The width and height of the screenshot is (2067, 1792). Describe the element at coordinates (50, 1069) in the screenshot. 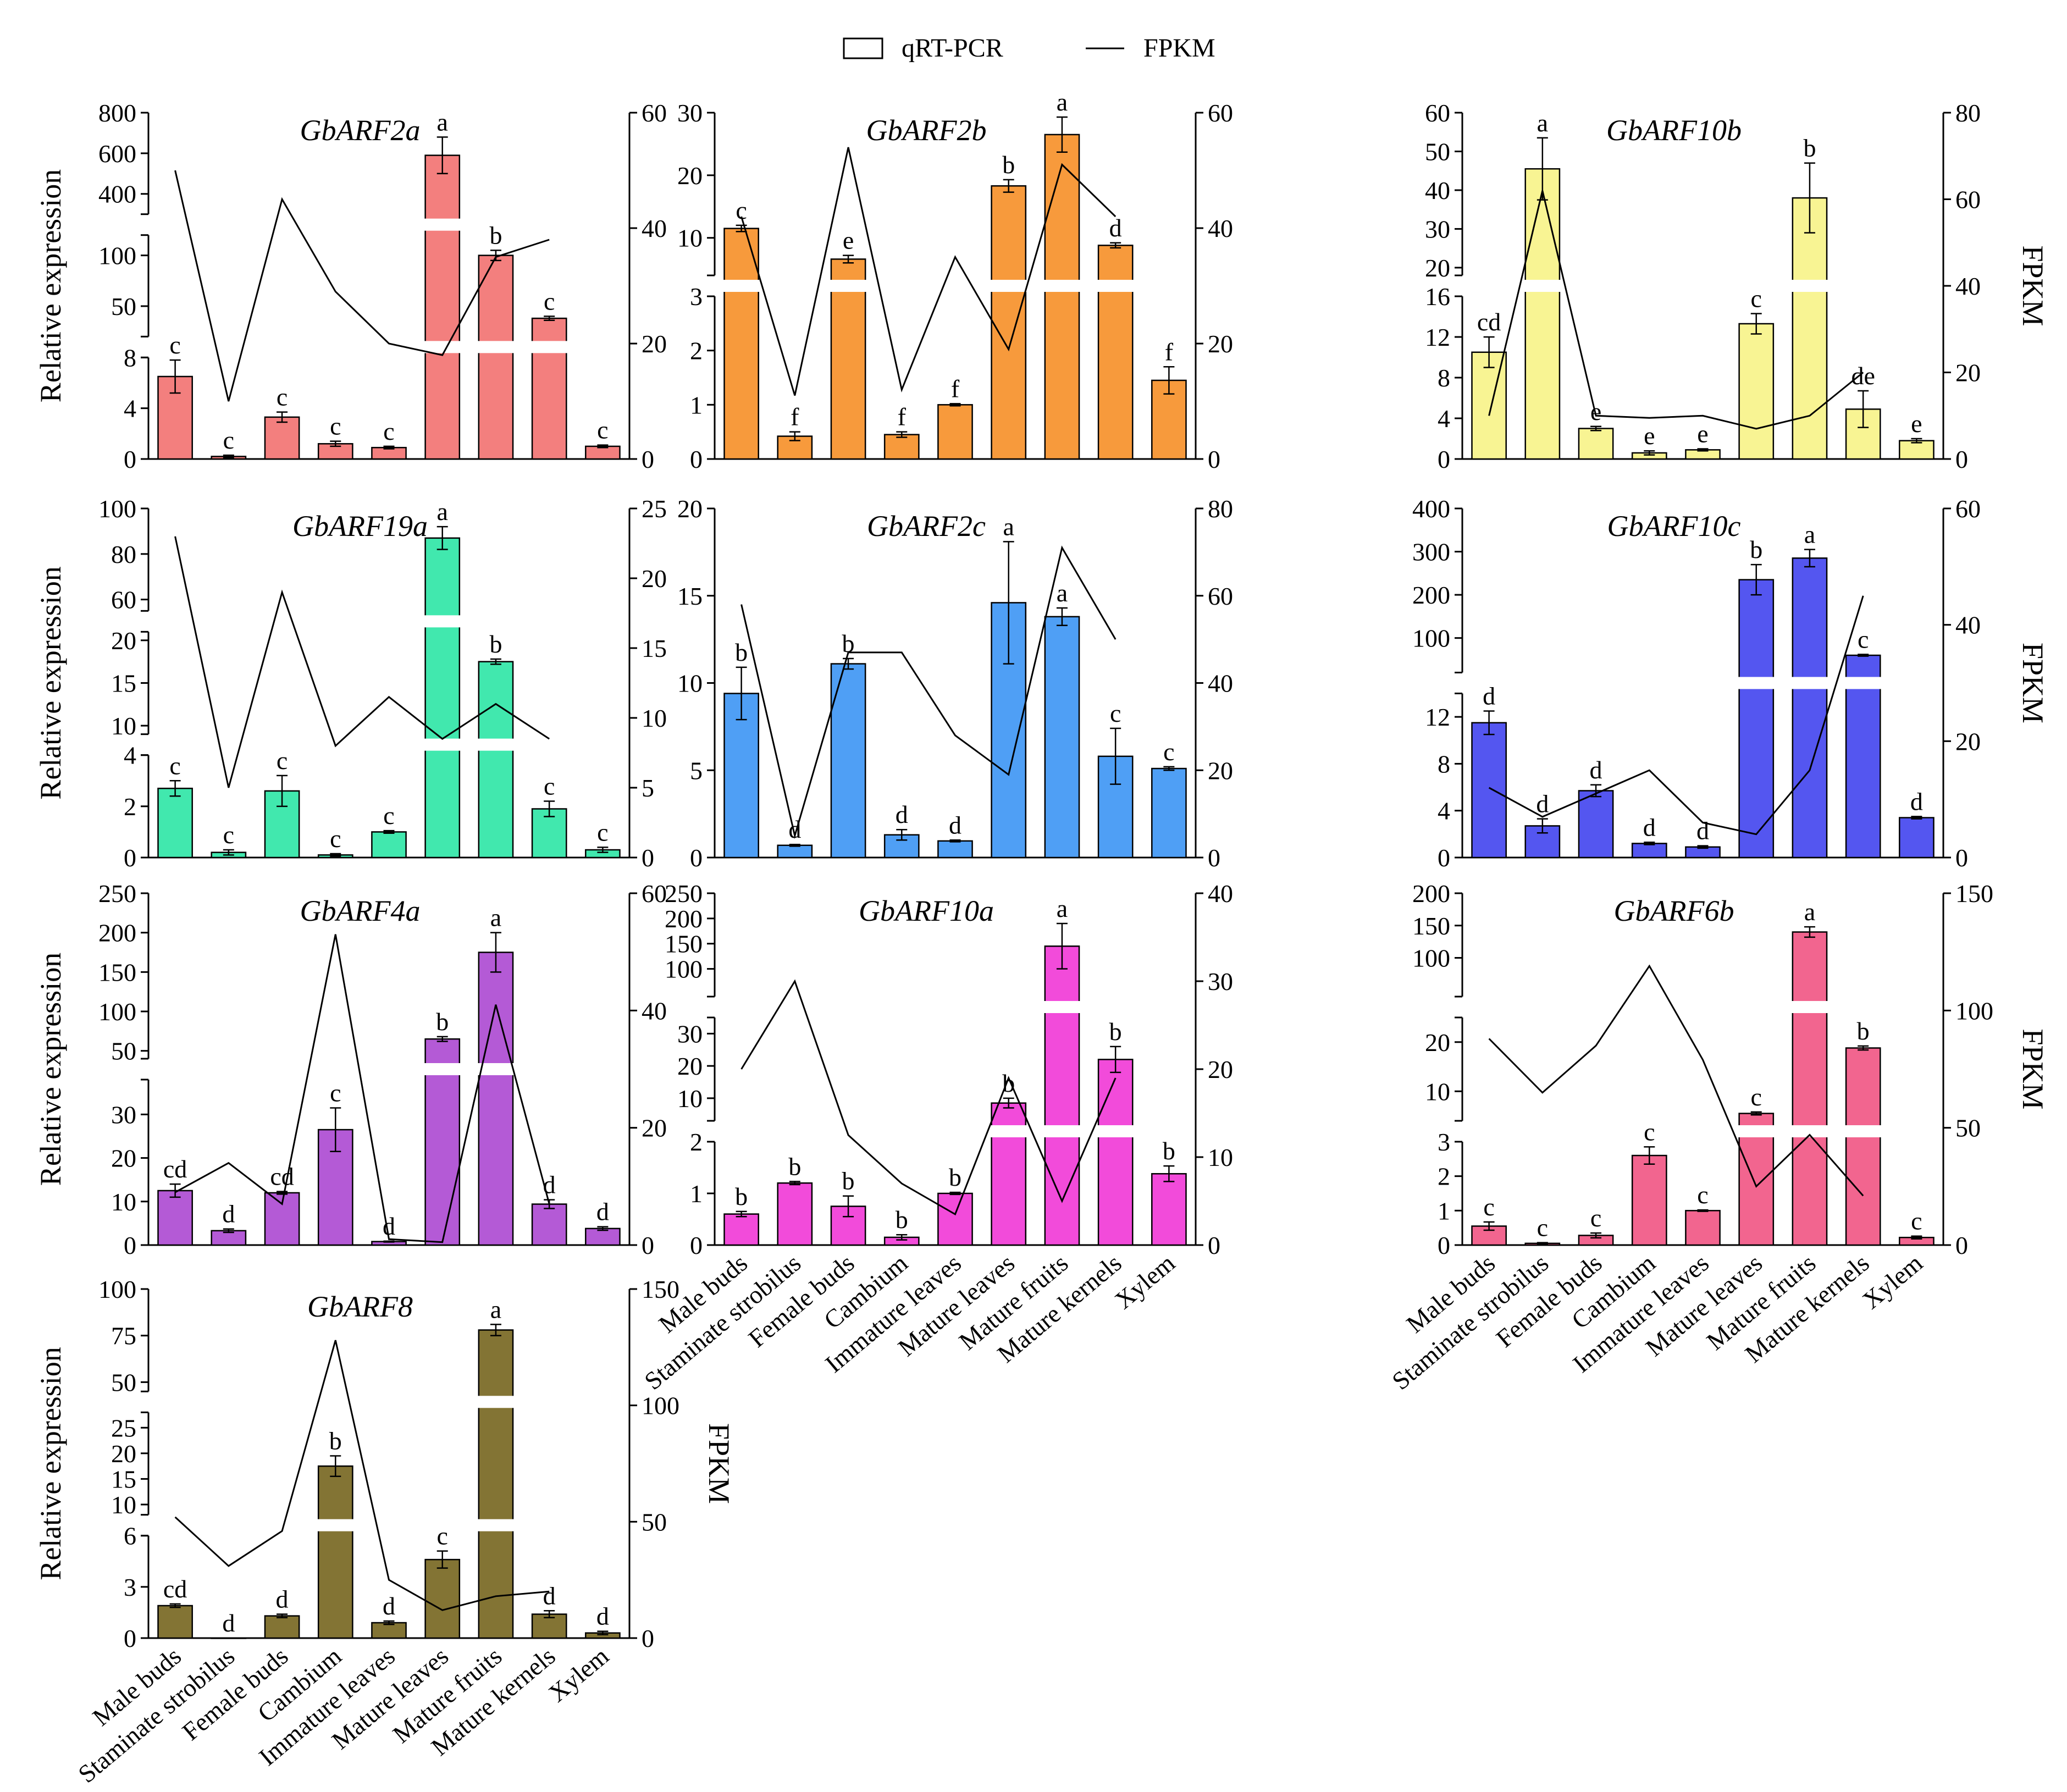

I see `y-axis-title: Relative expression` at that location.